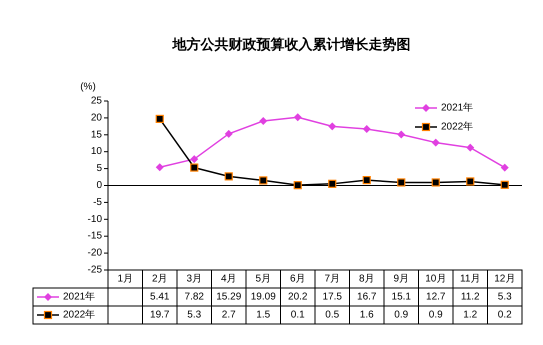  What do you see at coordinates (229, 315) in the screenshot?
I see `data-label: 2.7` at bounding box center [229, 315].